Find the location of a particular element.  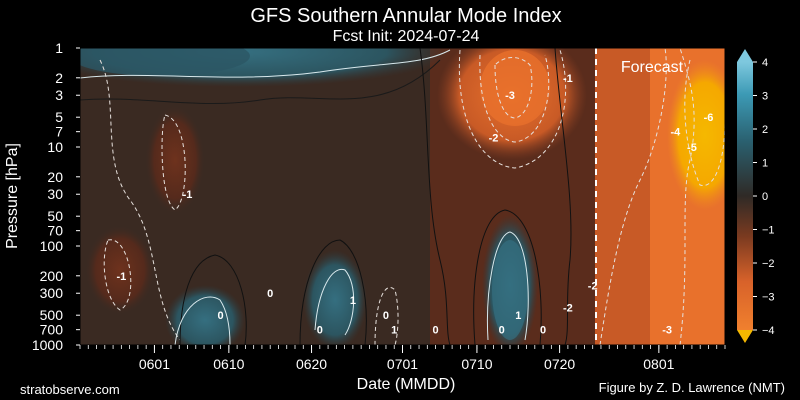

field-top-teal-core is located at coordinates (165, 62).